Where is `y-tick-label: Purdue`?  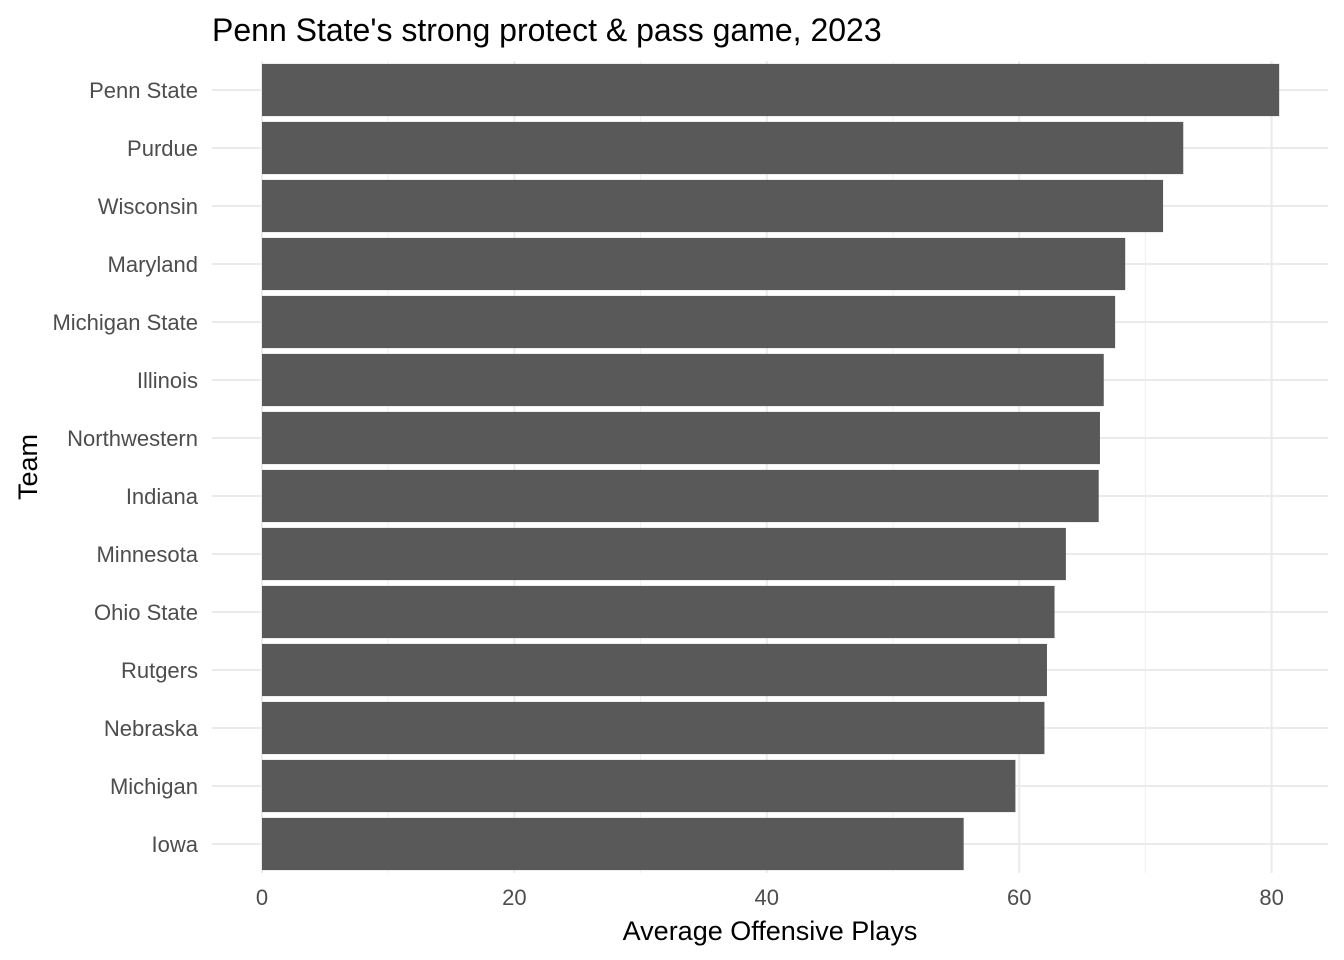
y-tick-label: Purdue is located at coordinates (162, 148).